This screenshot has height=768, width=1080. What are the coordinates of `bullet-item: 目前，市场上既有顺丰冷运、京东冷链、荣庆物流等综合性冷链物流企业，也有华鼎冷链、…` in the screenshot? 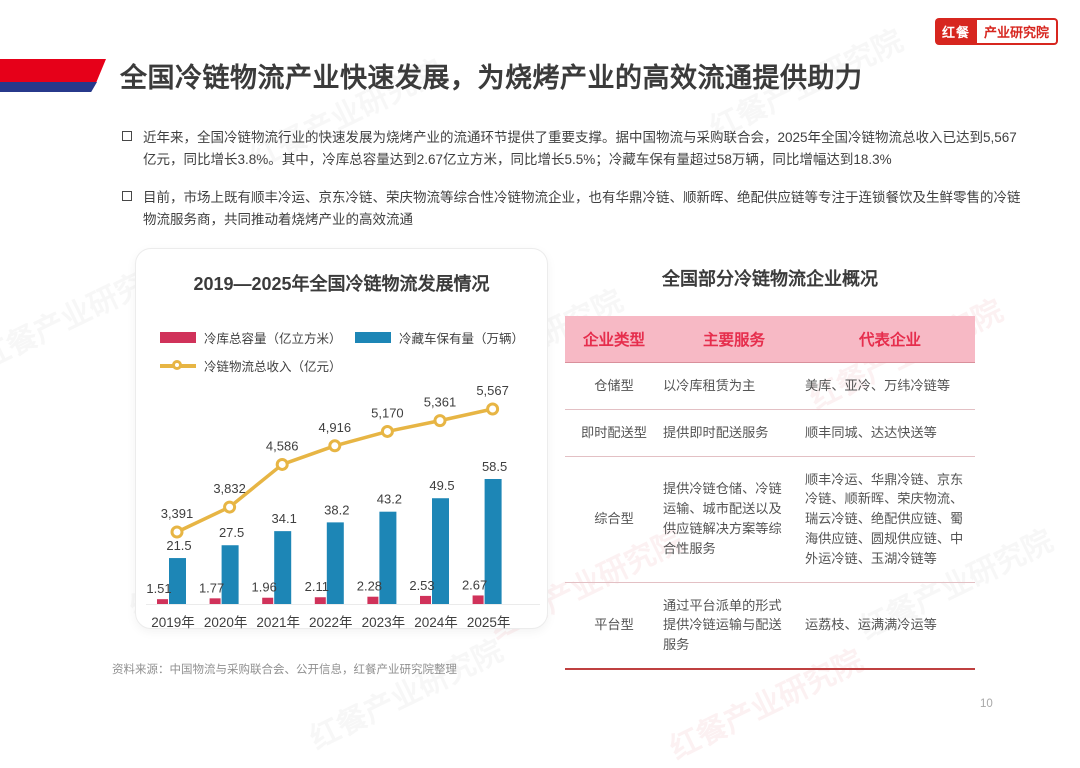 It's located at (574, 208).